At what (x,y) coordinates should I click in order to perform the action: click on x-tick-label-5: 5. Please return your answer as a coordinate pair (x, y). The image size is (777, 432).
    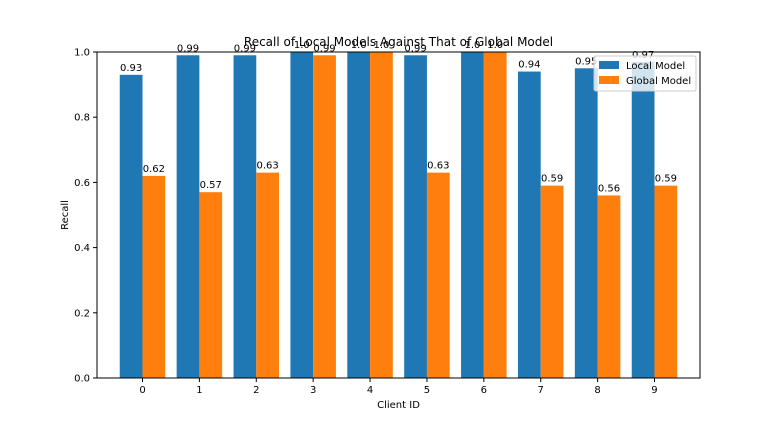
    Looking at the image, I should click on (427, 390).